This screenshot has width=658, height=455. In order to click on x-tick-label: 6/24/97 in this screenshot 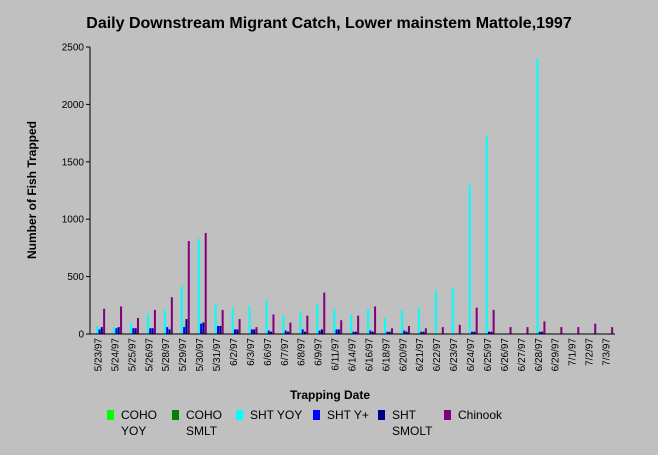, I will do `click(471, 355)`.